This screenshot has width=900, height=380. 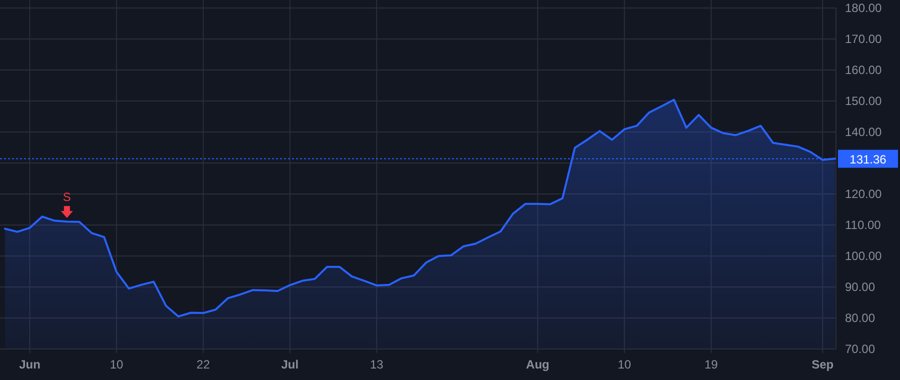 I want to click on y-tick-label: 100.00, so click(x=863, y=255).